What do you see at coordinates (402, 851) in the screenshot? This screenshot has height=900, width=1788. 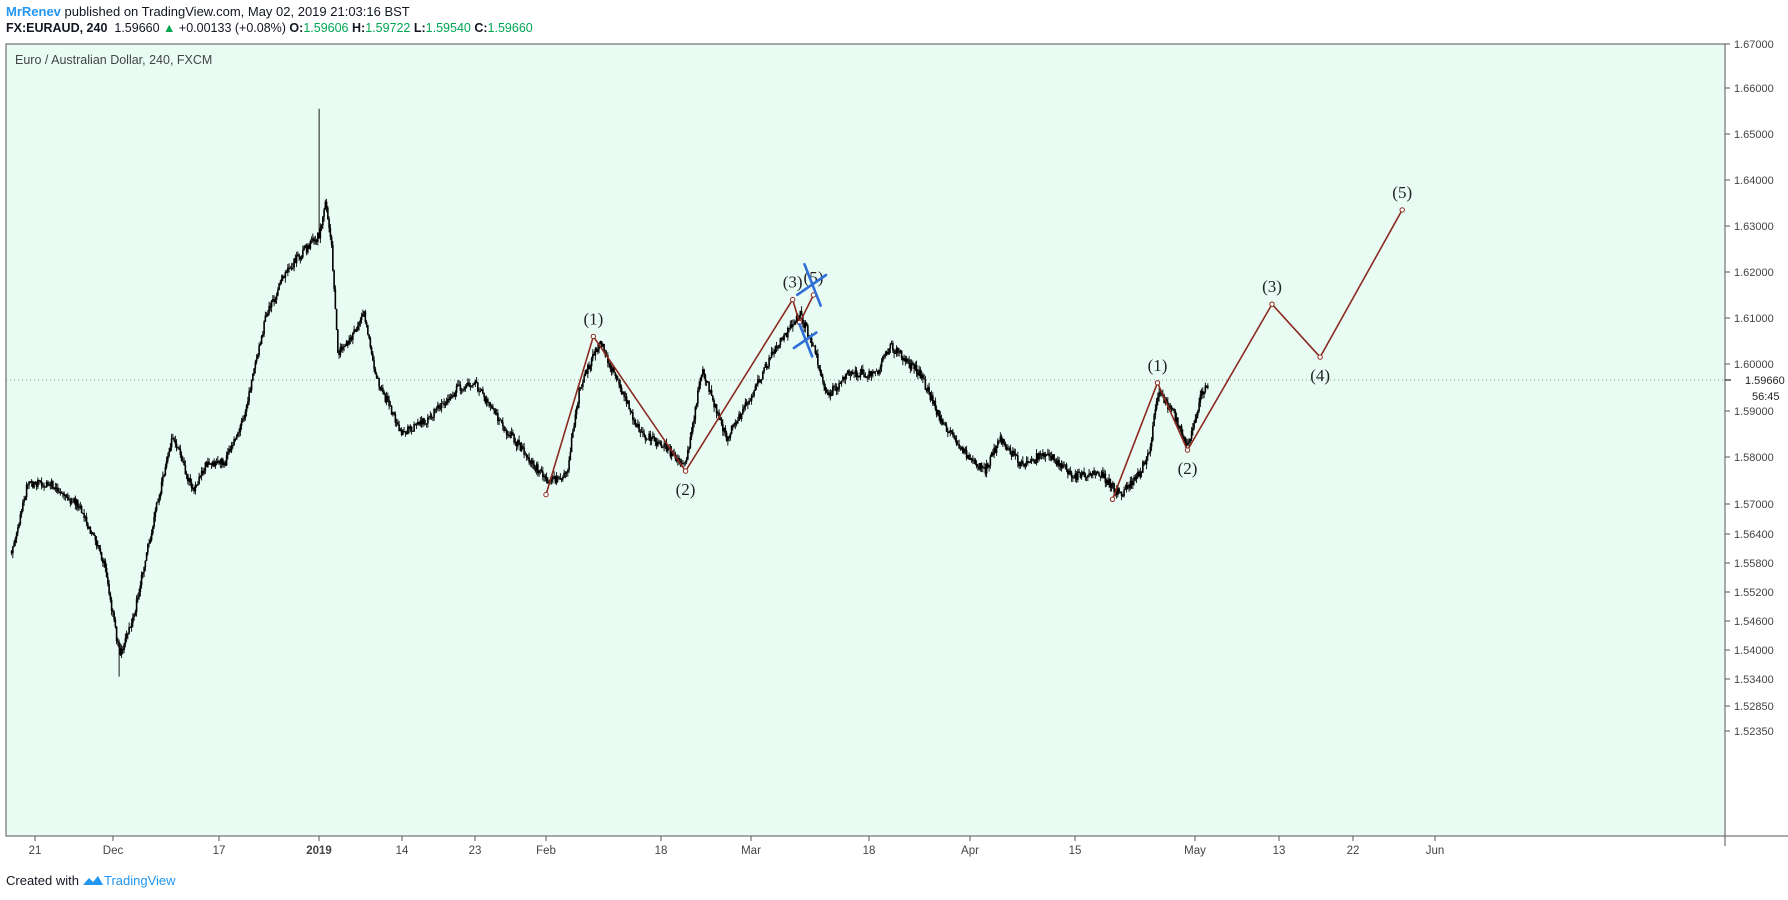 I see `x-tick-label: 14` at bounding box center [402, 851].